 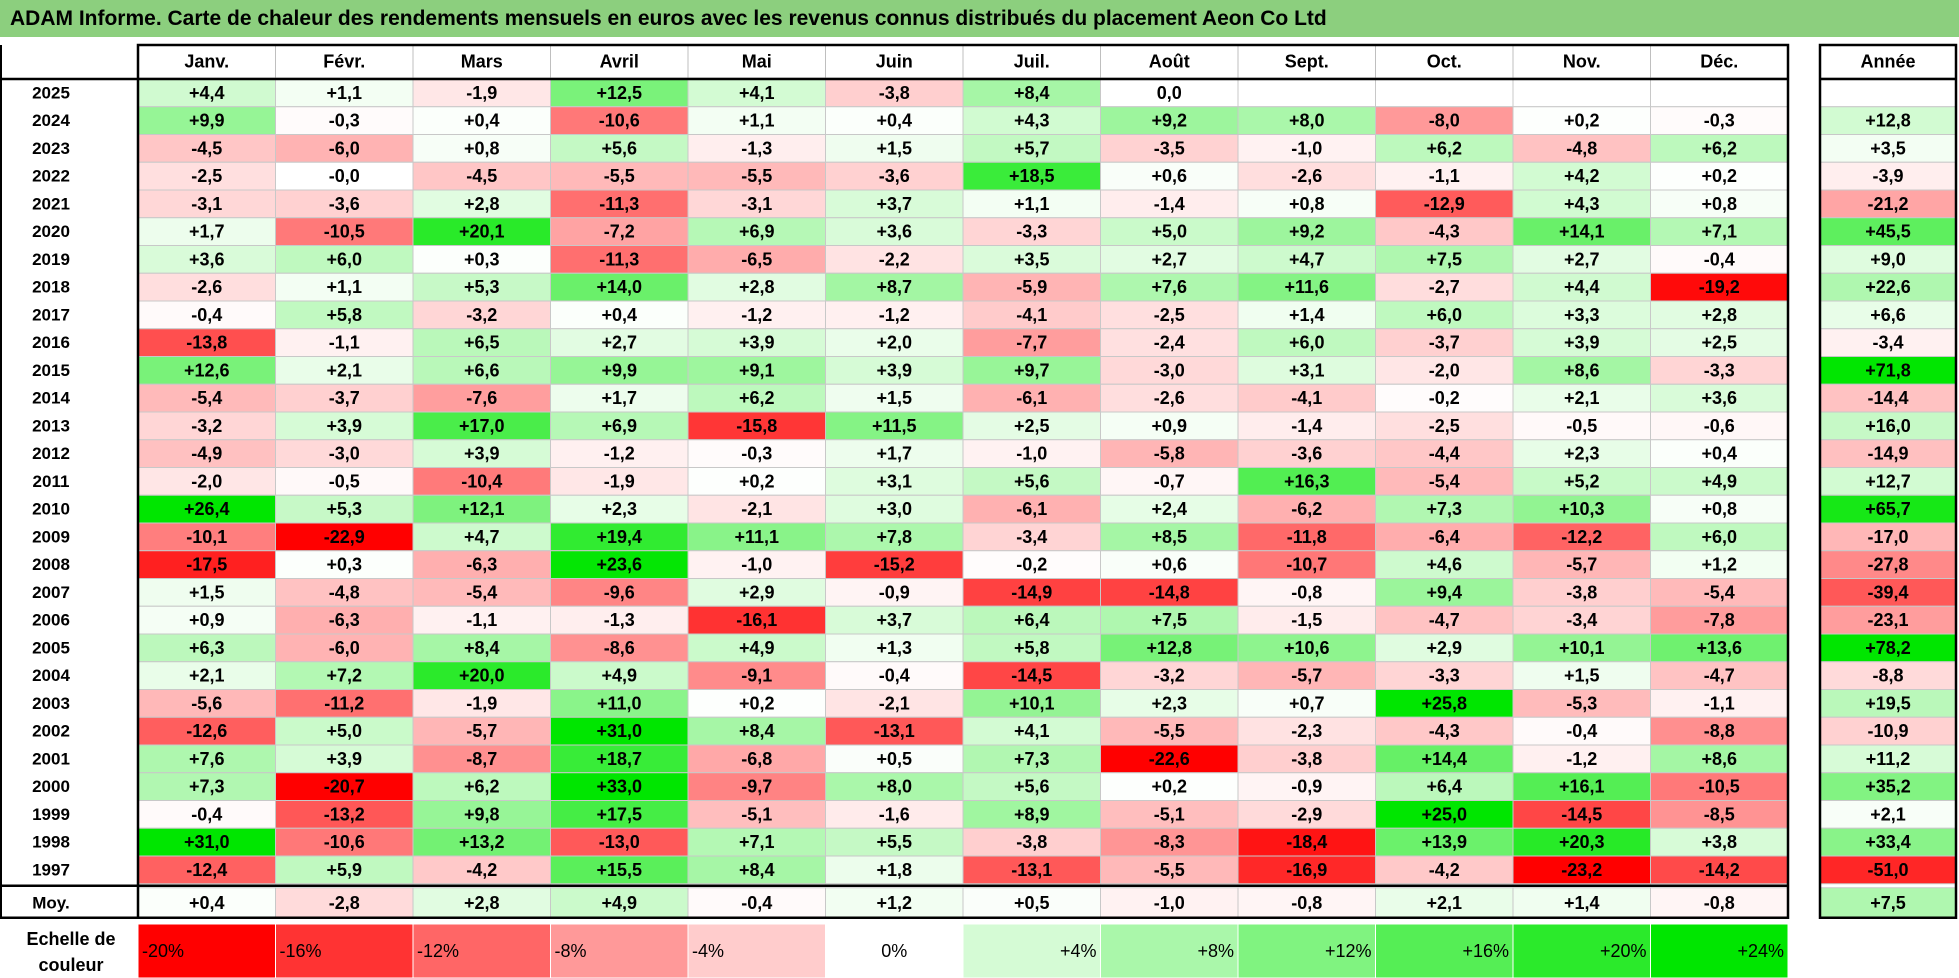 What do you see at coordinates (482, 343) in the screenshot?
I see `cell-value: +6,5` at bounding box center [482, 343].